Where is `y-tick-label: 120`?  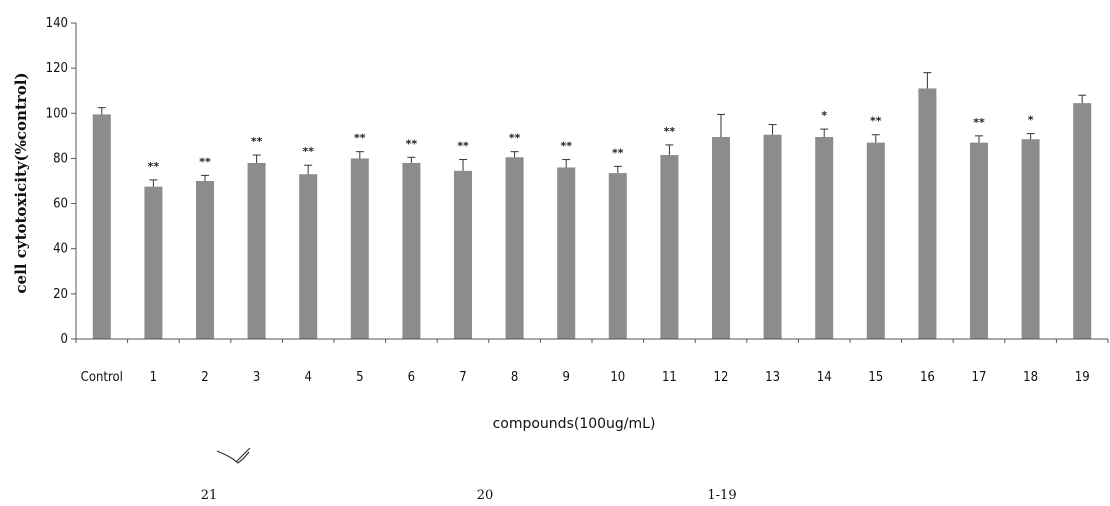 y-tick-label: 120 is located at coordinates (57, 68).